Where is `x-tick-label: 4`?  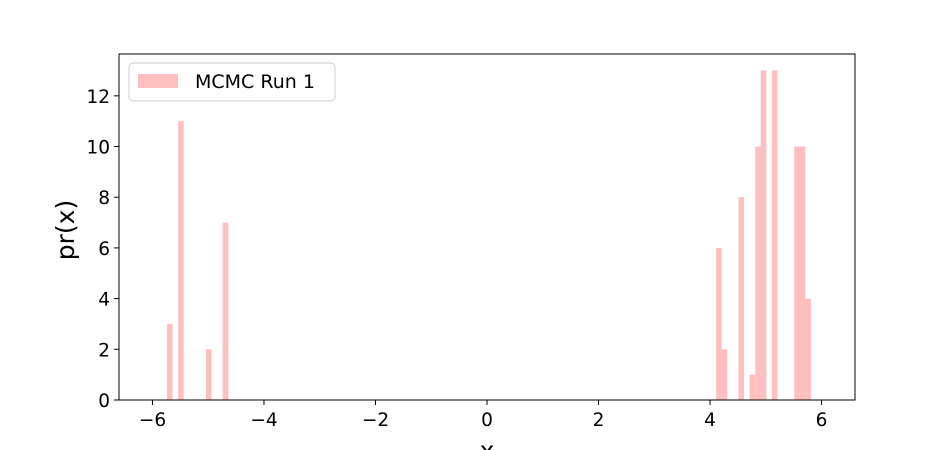
x-tick-label: 4 is located at coordinates (710, 420).